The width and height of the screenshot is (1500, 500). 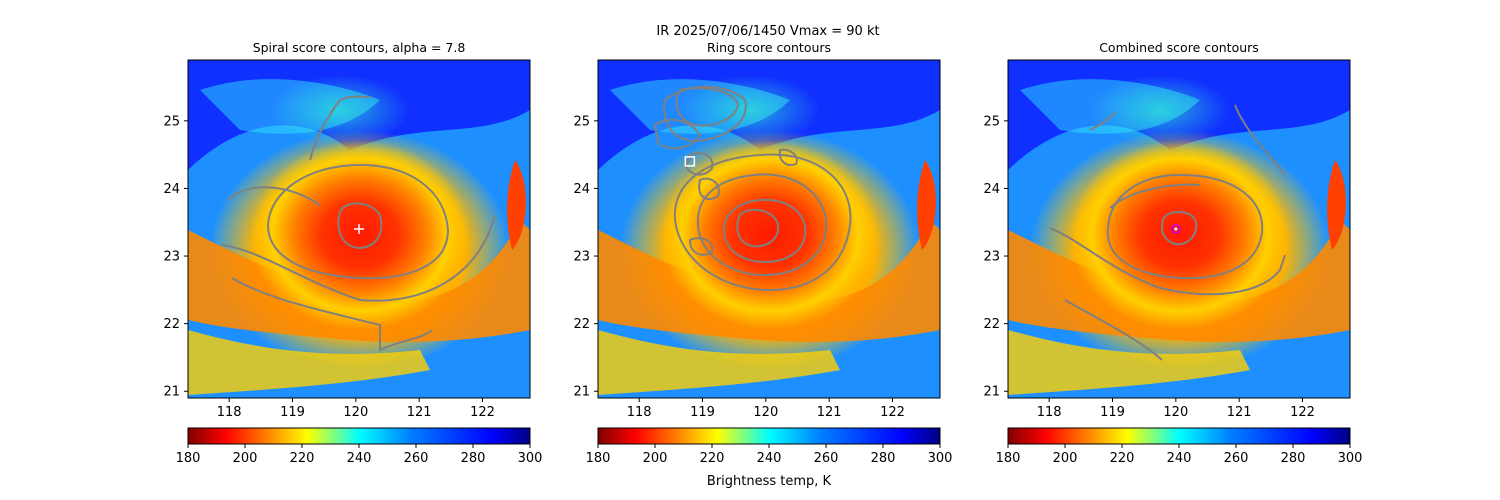 What do you see at coordinates (581, 121) in the screenshot?
I see `ring-y-tick-label: 25` at bounding box center [581, 121].